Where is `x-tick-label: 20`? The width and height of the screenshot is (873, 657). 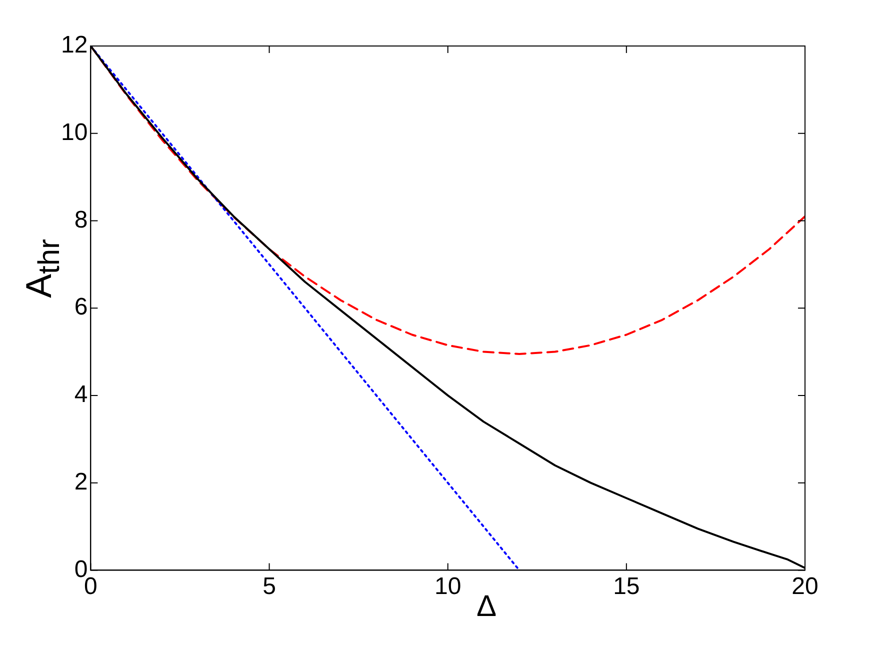
x-tick-label: 20 is located at coordinates (805, 586).